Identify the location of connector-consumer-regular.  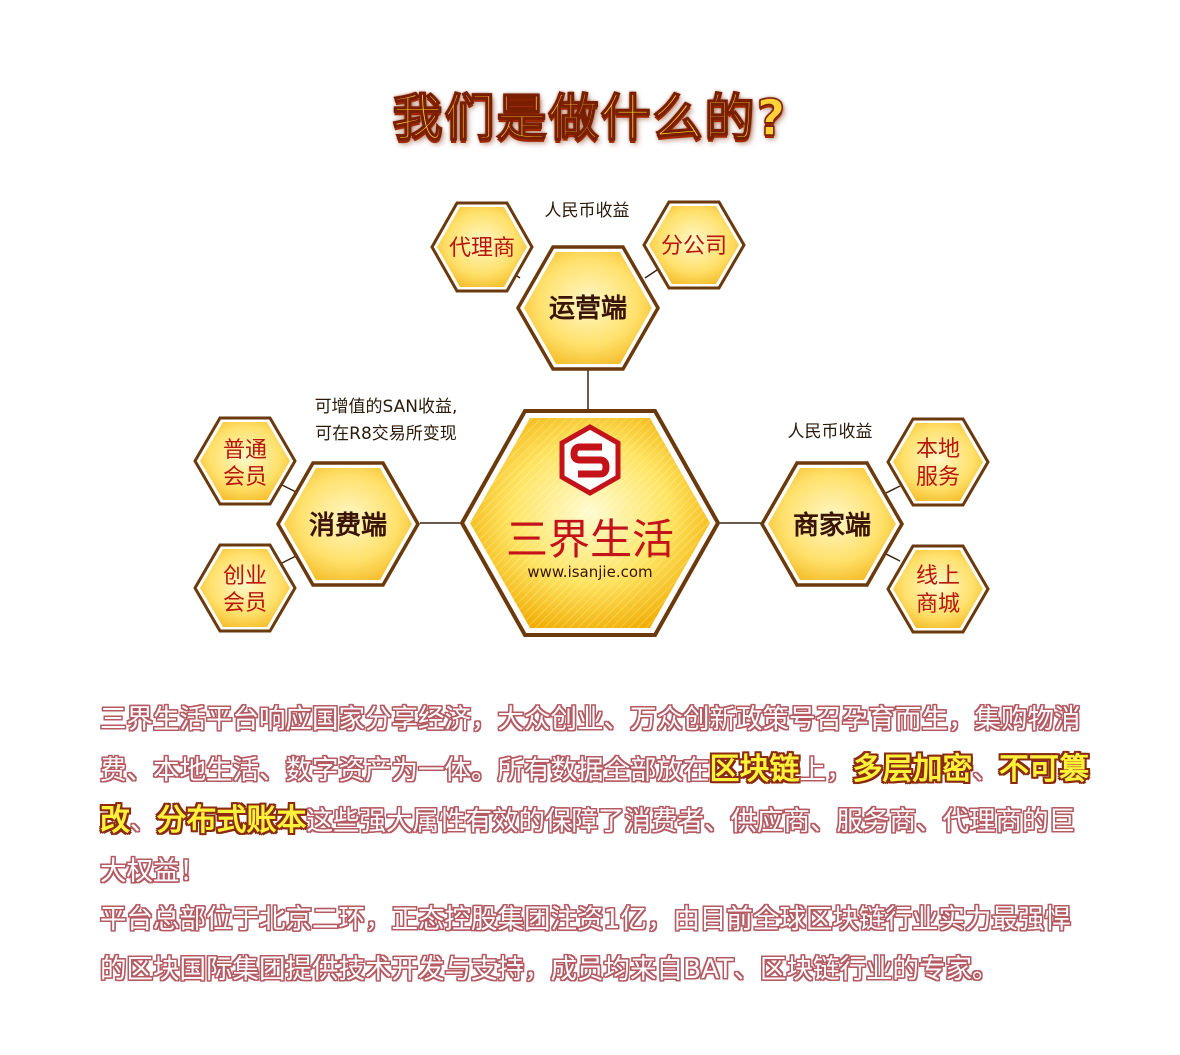
(289, 488).